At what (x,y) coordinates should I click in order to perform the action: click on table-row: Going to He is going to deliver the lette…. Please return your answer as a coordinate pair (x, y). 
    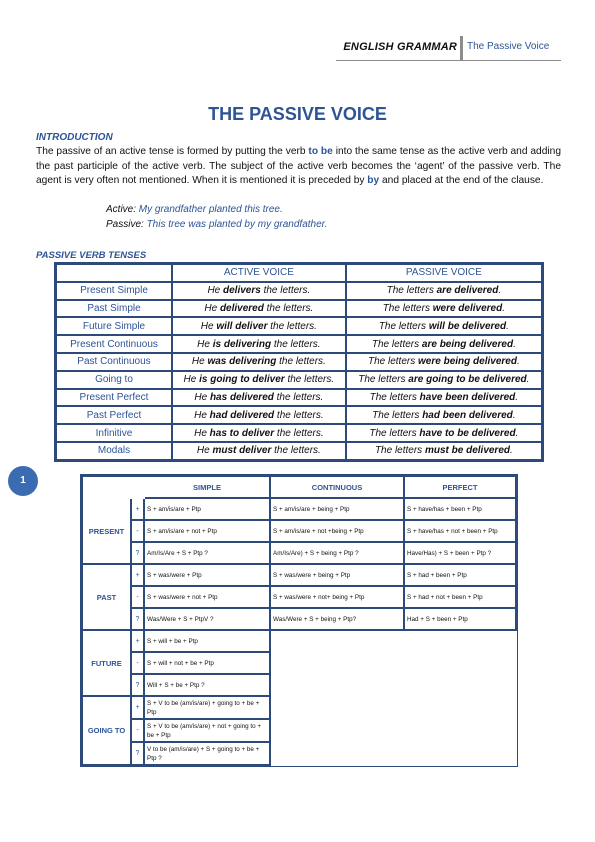
    Looking at the image, I should click on (299, 379).